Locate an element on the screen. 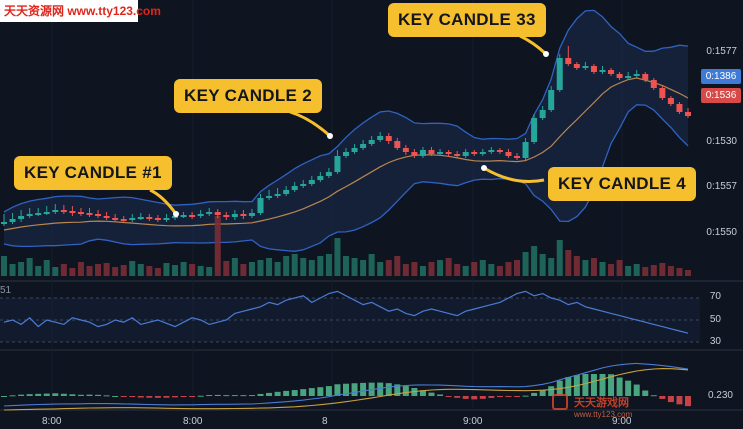 This screenshot has width=743, height=429. signal-line is located at coordinates (346, 389).